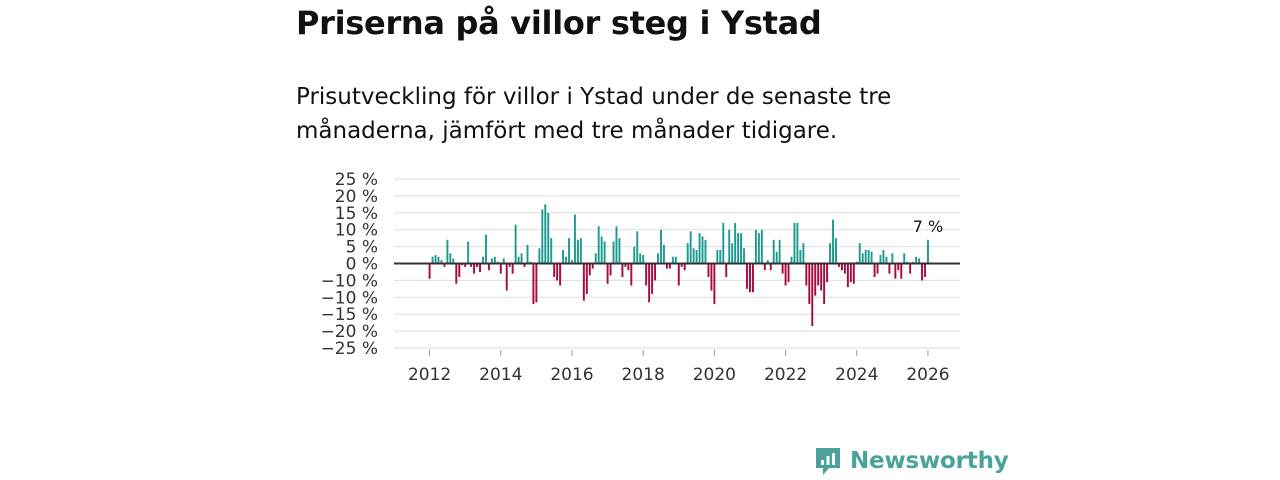 This screenshot has width=1280, height=480. What do you see at coordinates (356, 214) in the screenshot?
I see `y-tick-label: 15 %` at bounding box center [356, 214].